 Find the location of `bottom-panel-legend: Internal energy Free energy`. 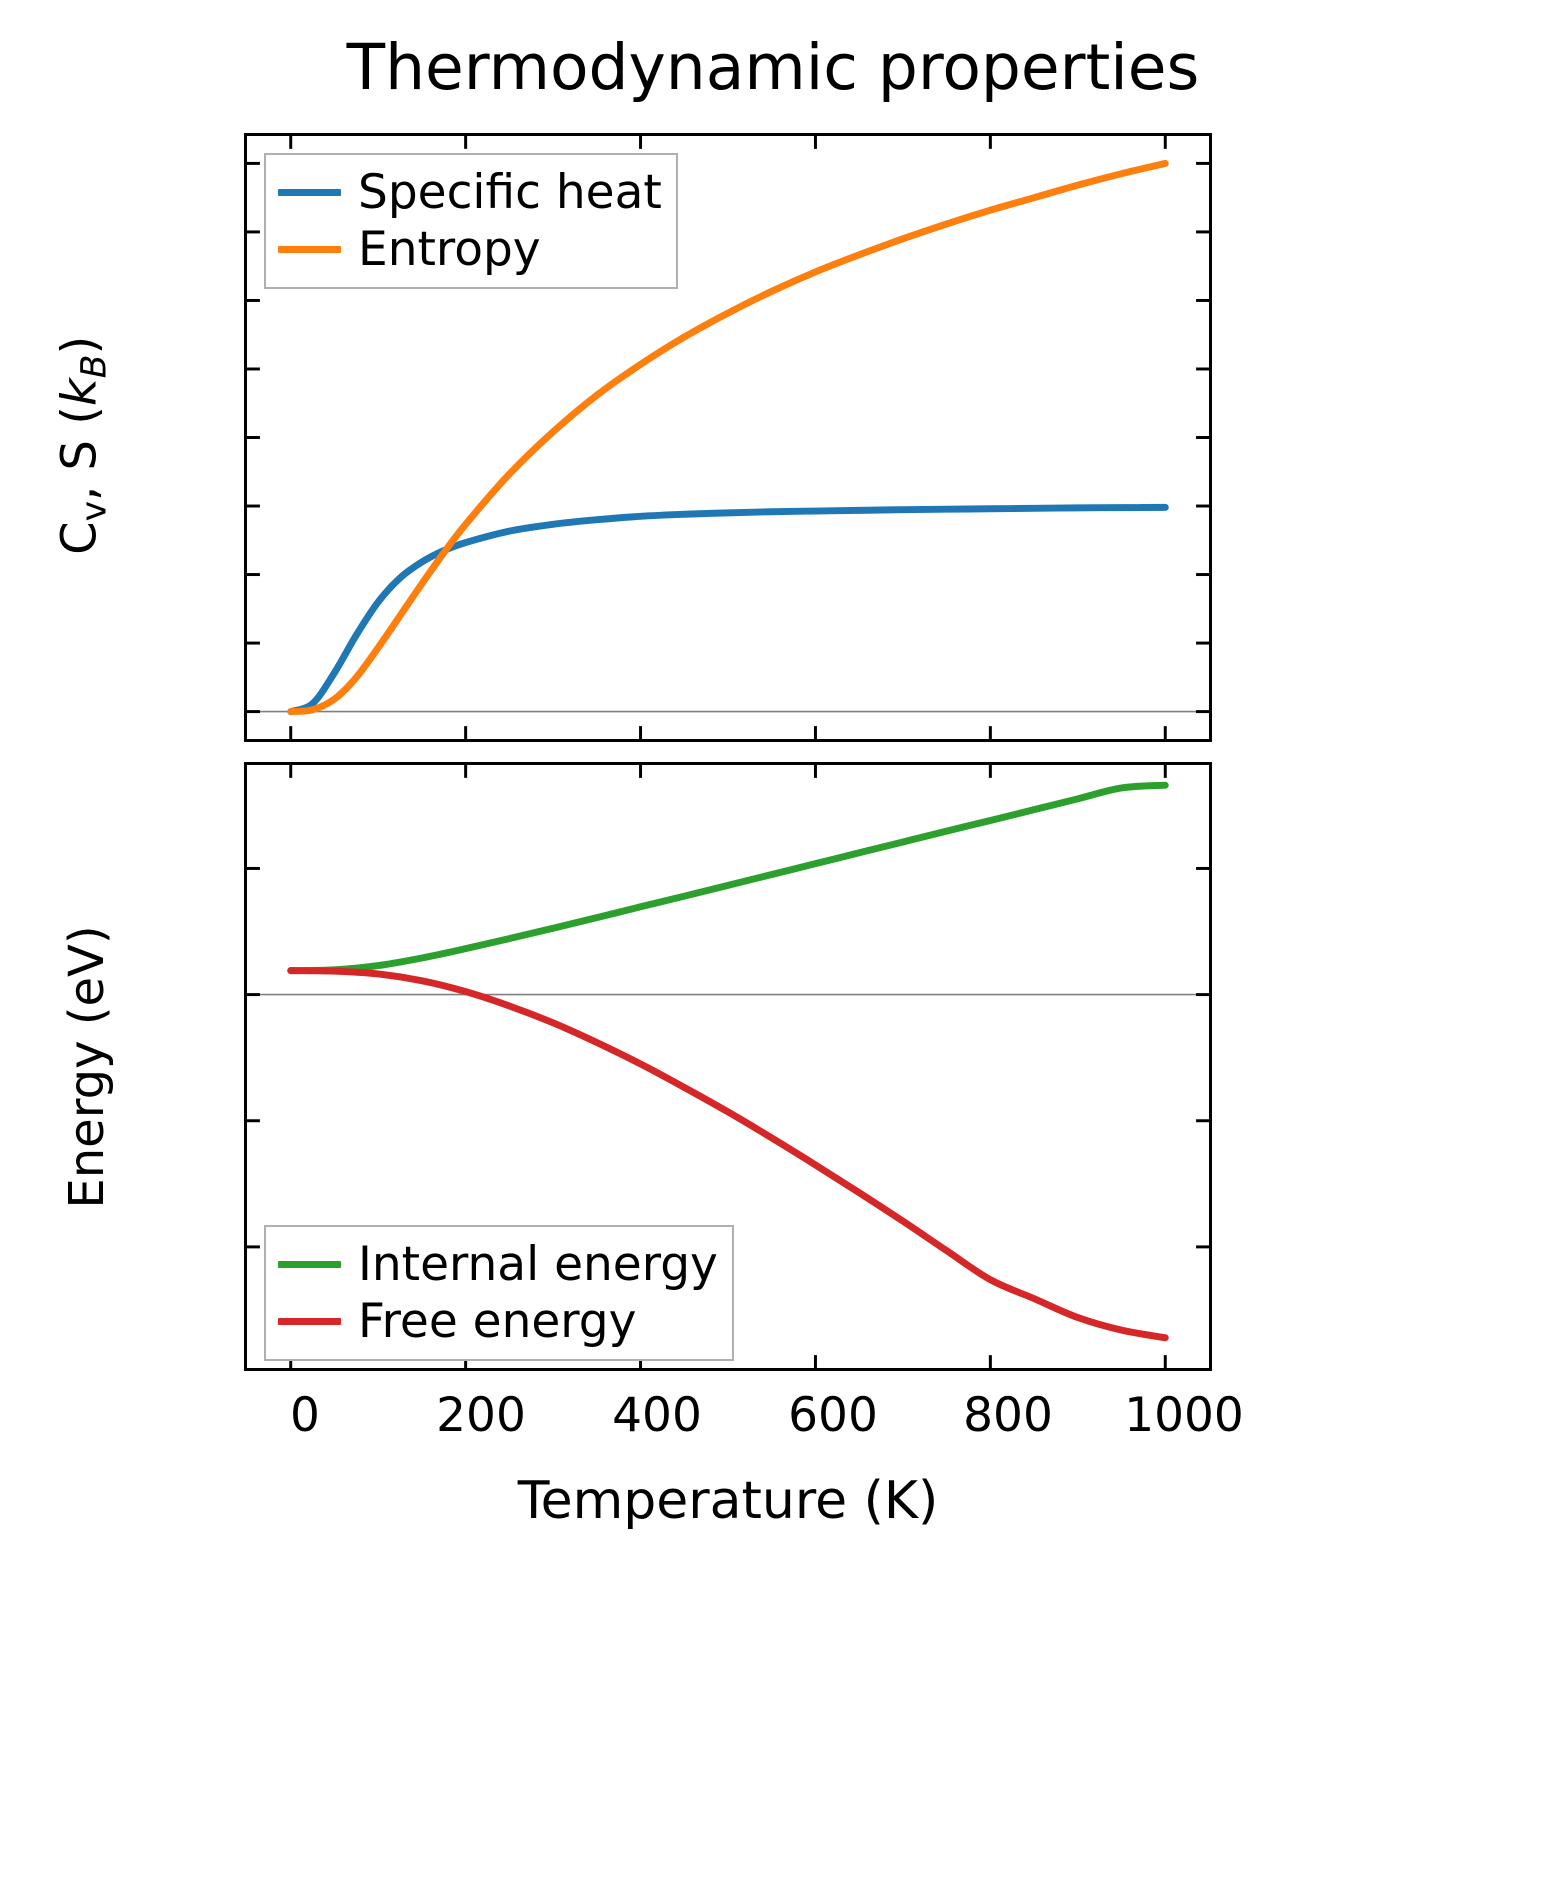

bottom-panel-legend: Internal energy Free energy is located at coordinates (499, 1293).